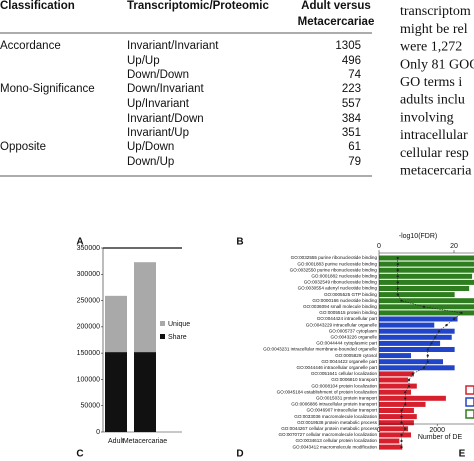 This screenshot has height=461, width=474. Describe the element at coordinates (158, 133) in the screenshot. I see `table-cell: Invariant/Up` at that location.